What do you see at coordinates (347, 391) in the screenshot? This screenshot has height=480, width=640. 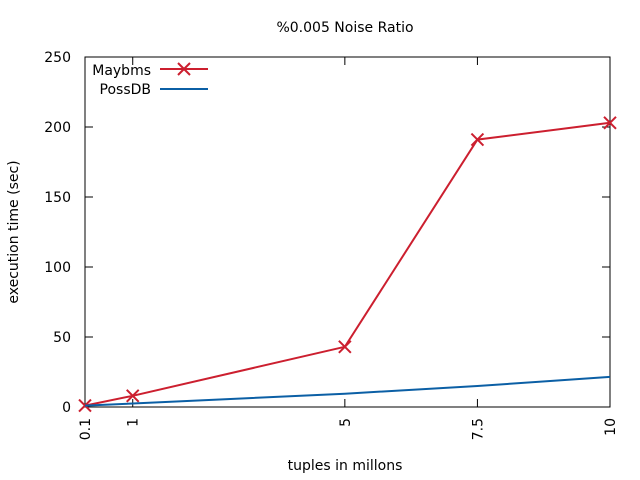 I see `series-line-possdb` at bounding box center [347, 391].